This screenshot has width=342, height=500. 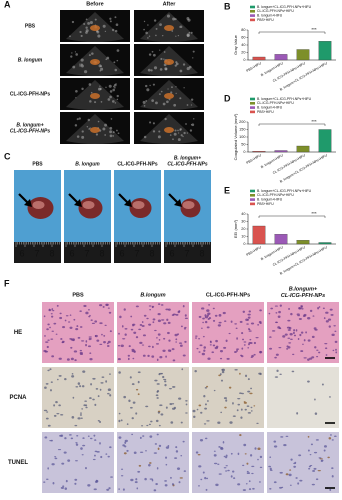 What do you see at coordinates (138, 205) in the screenshot?
I see `tumor-highlight` at bounding box center [138, 205].